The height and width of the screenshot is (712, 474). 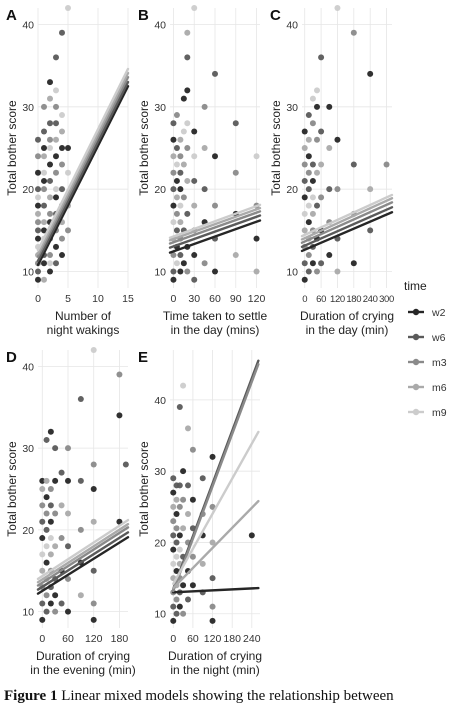 I want to click on x-tick-label: 240, so click(x=370, y=299).